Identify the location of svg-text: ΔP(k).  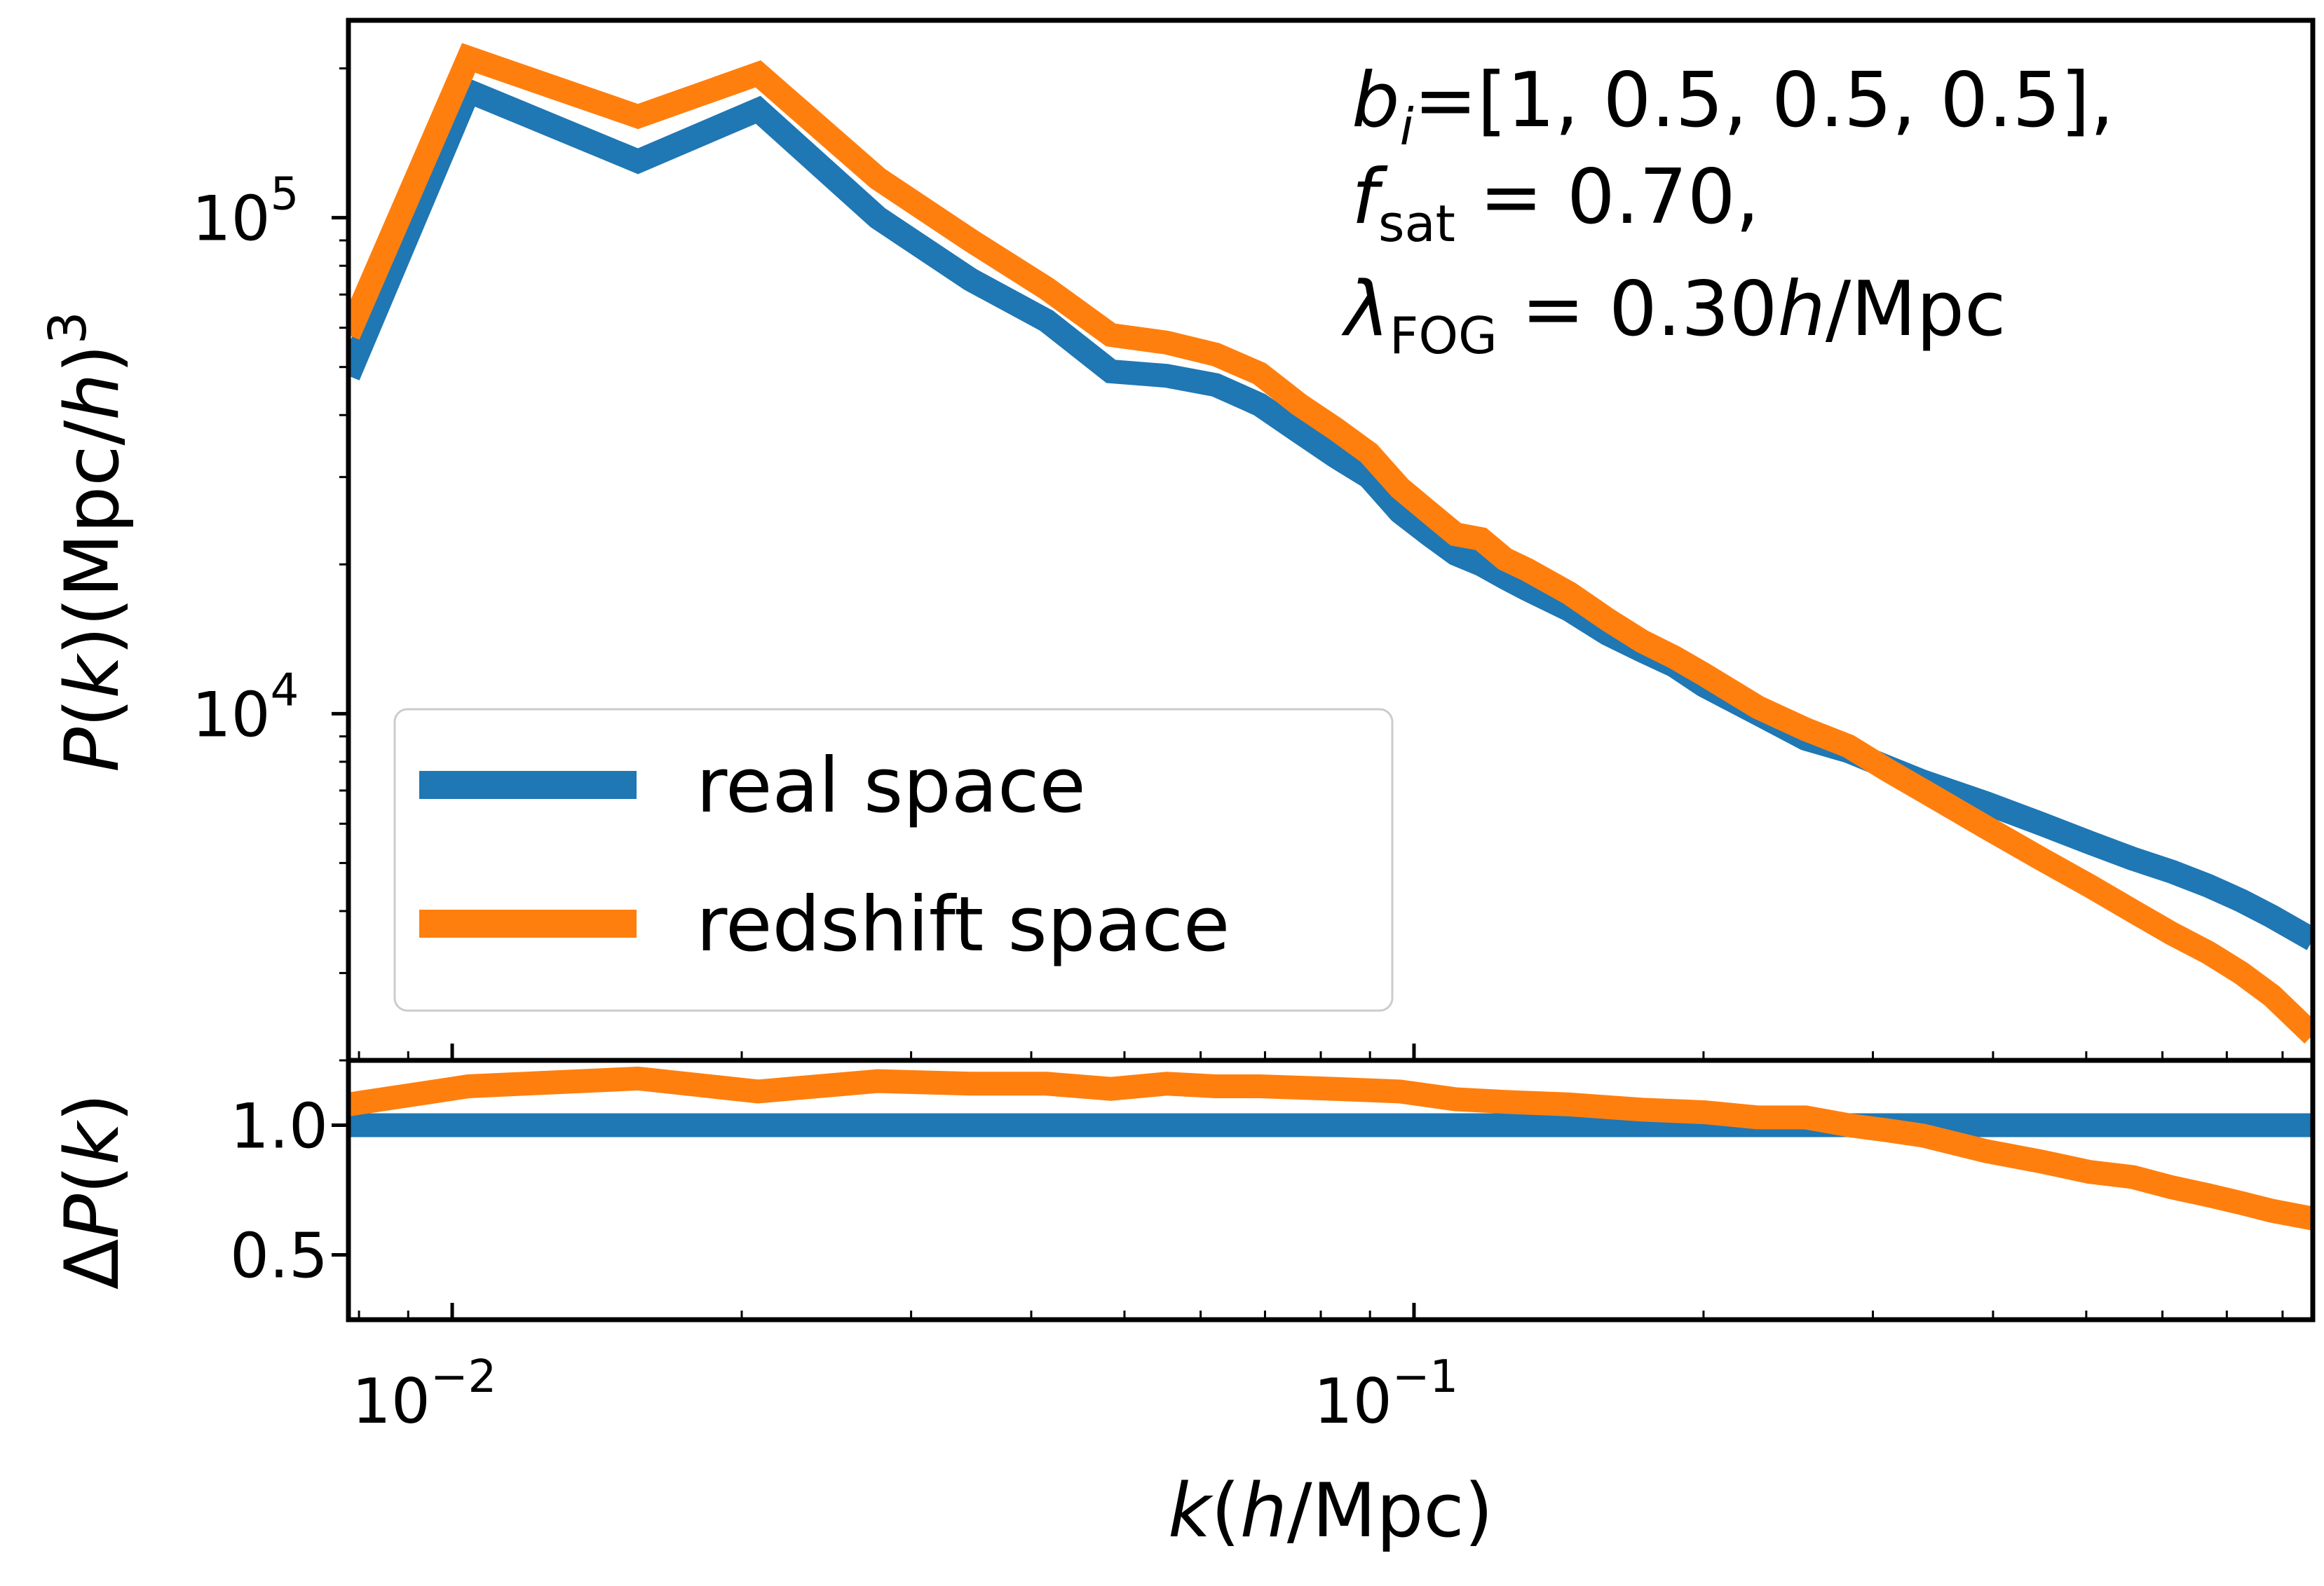
(92, 1191).